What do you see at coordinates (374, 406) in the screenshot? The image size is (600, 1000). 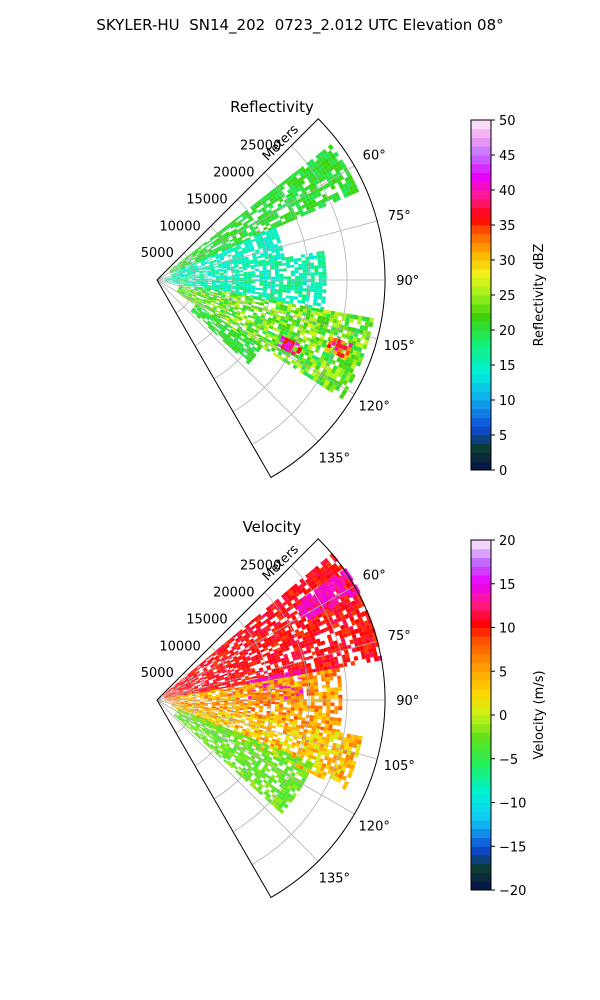 I see `azimuth-tick-label: 120°` at bounding box center [374, 406].